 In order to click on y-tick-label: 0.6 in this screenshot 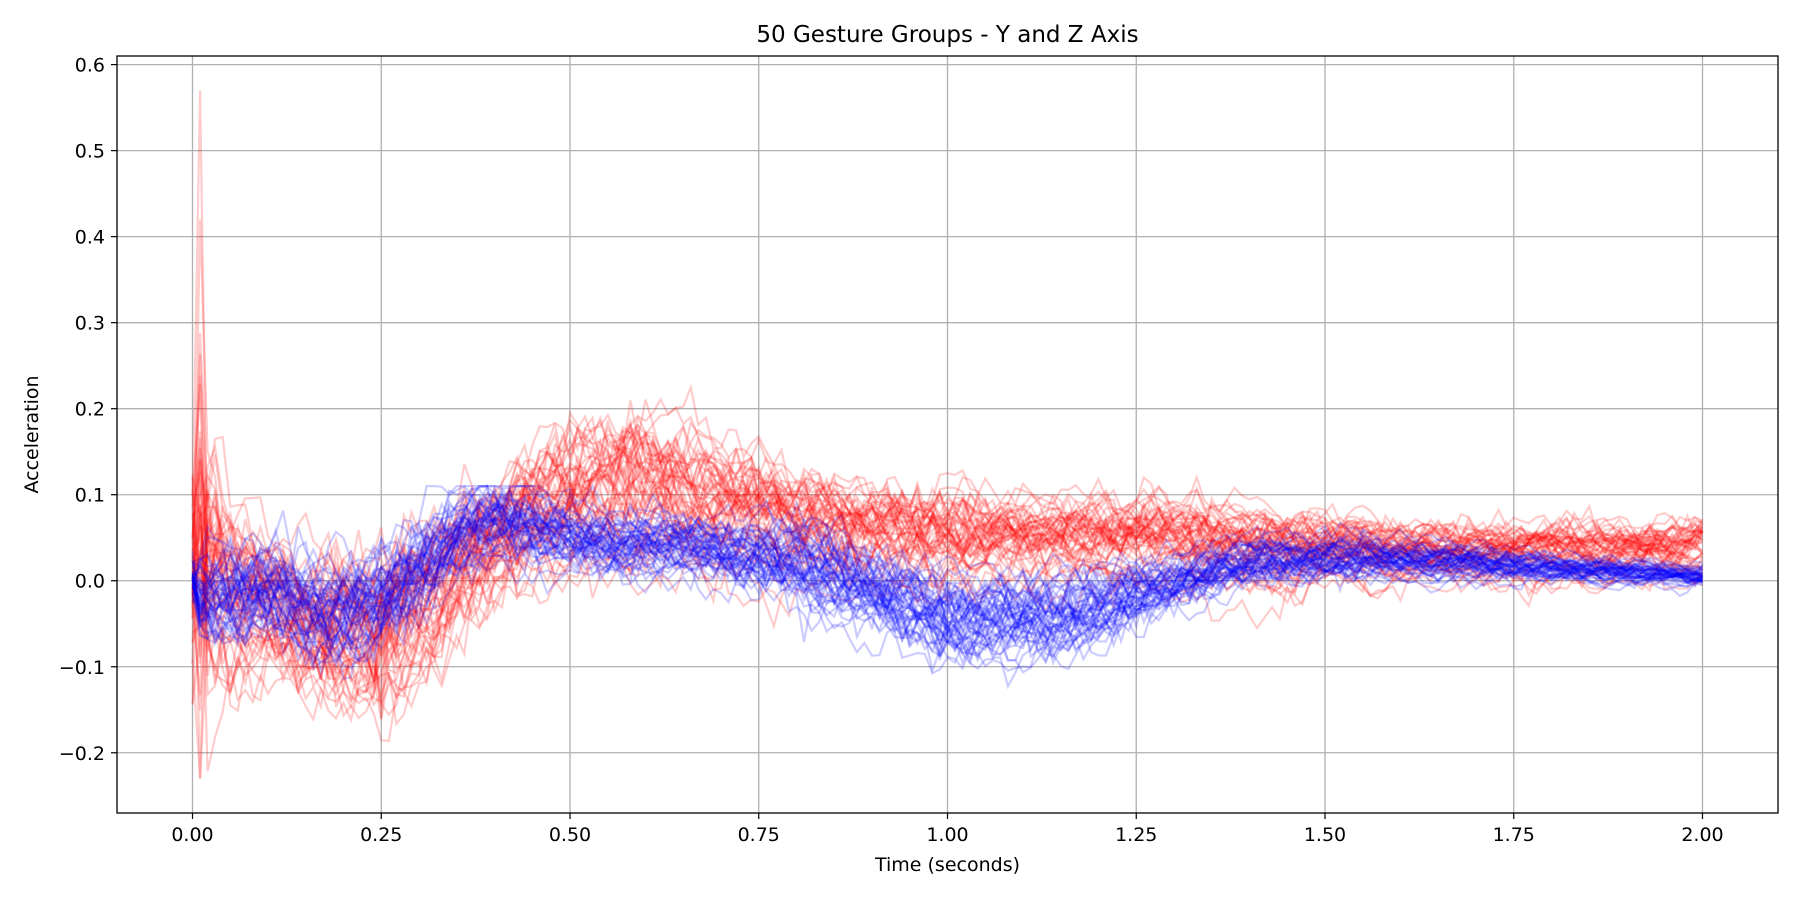, I will do `click(90, 66)`.